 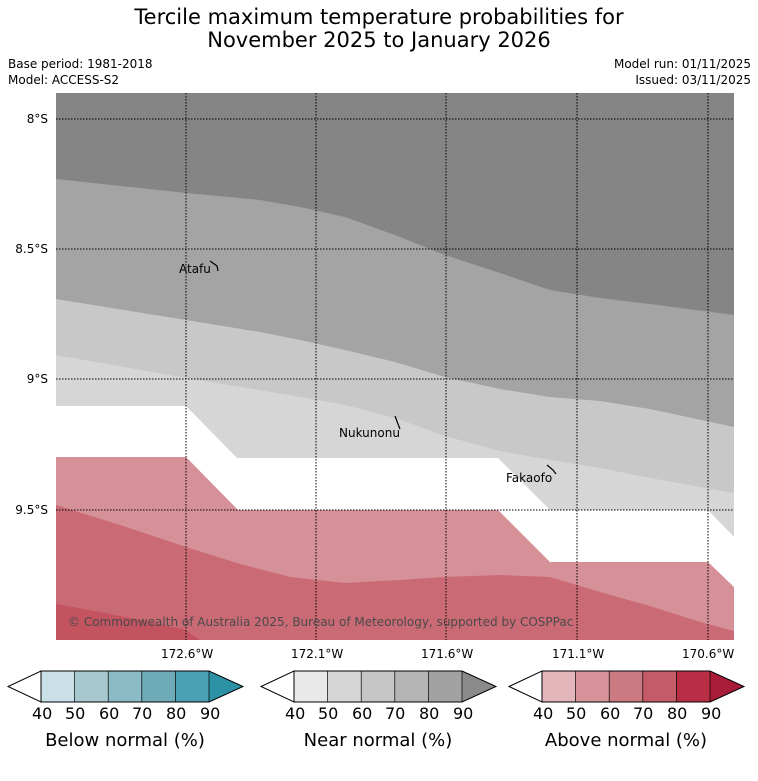 I want to click on model-run-date: Model run: 01/11/2025, so click(x=682, y=64).